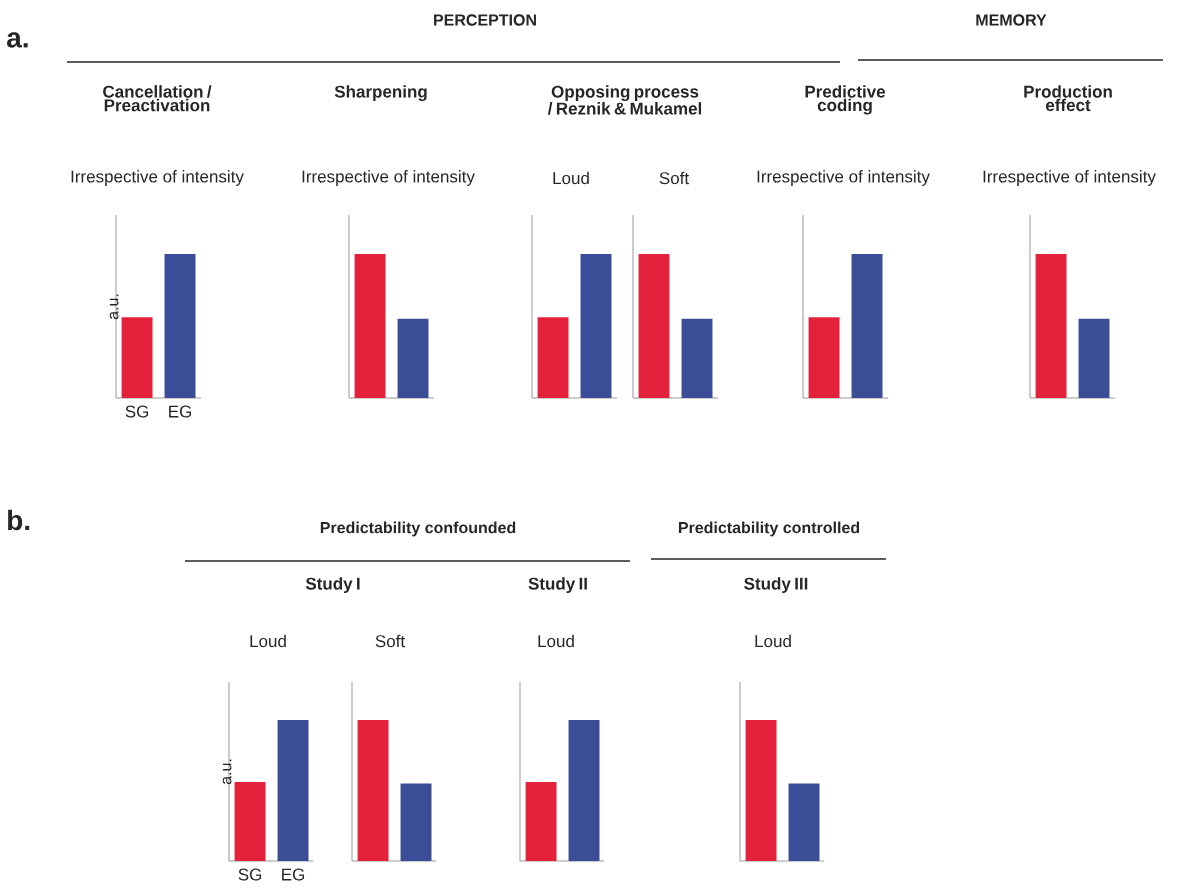  Describe the element at coordinates (776, 585) in the screenshot. I see `chart-title: Study III` at that location.